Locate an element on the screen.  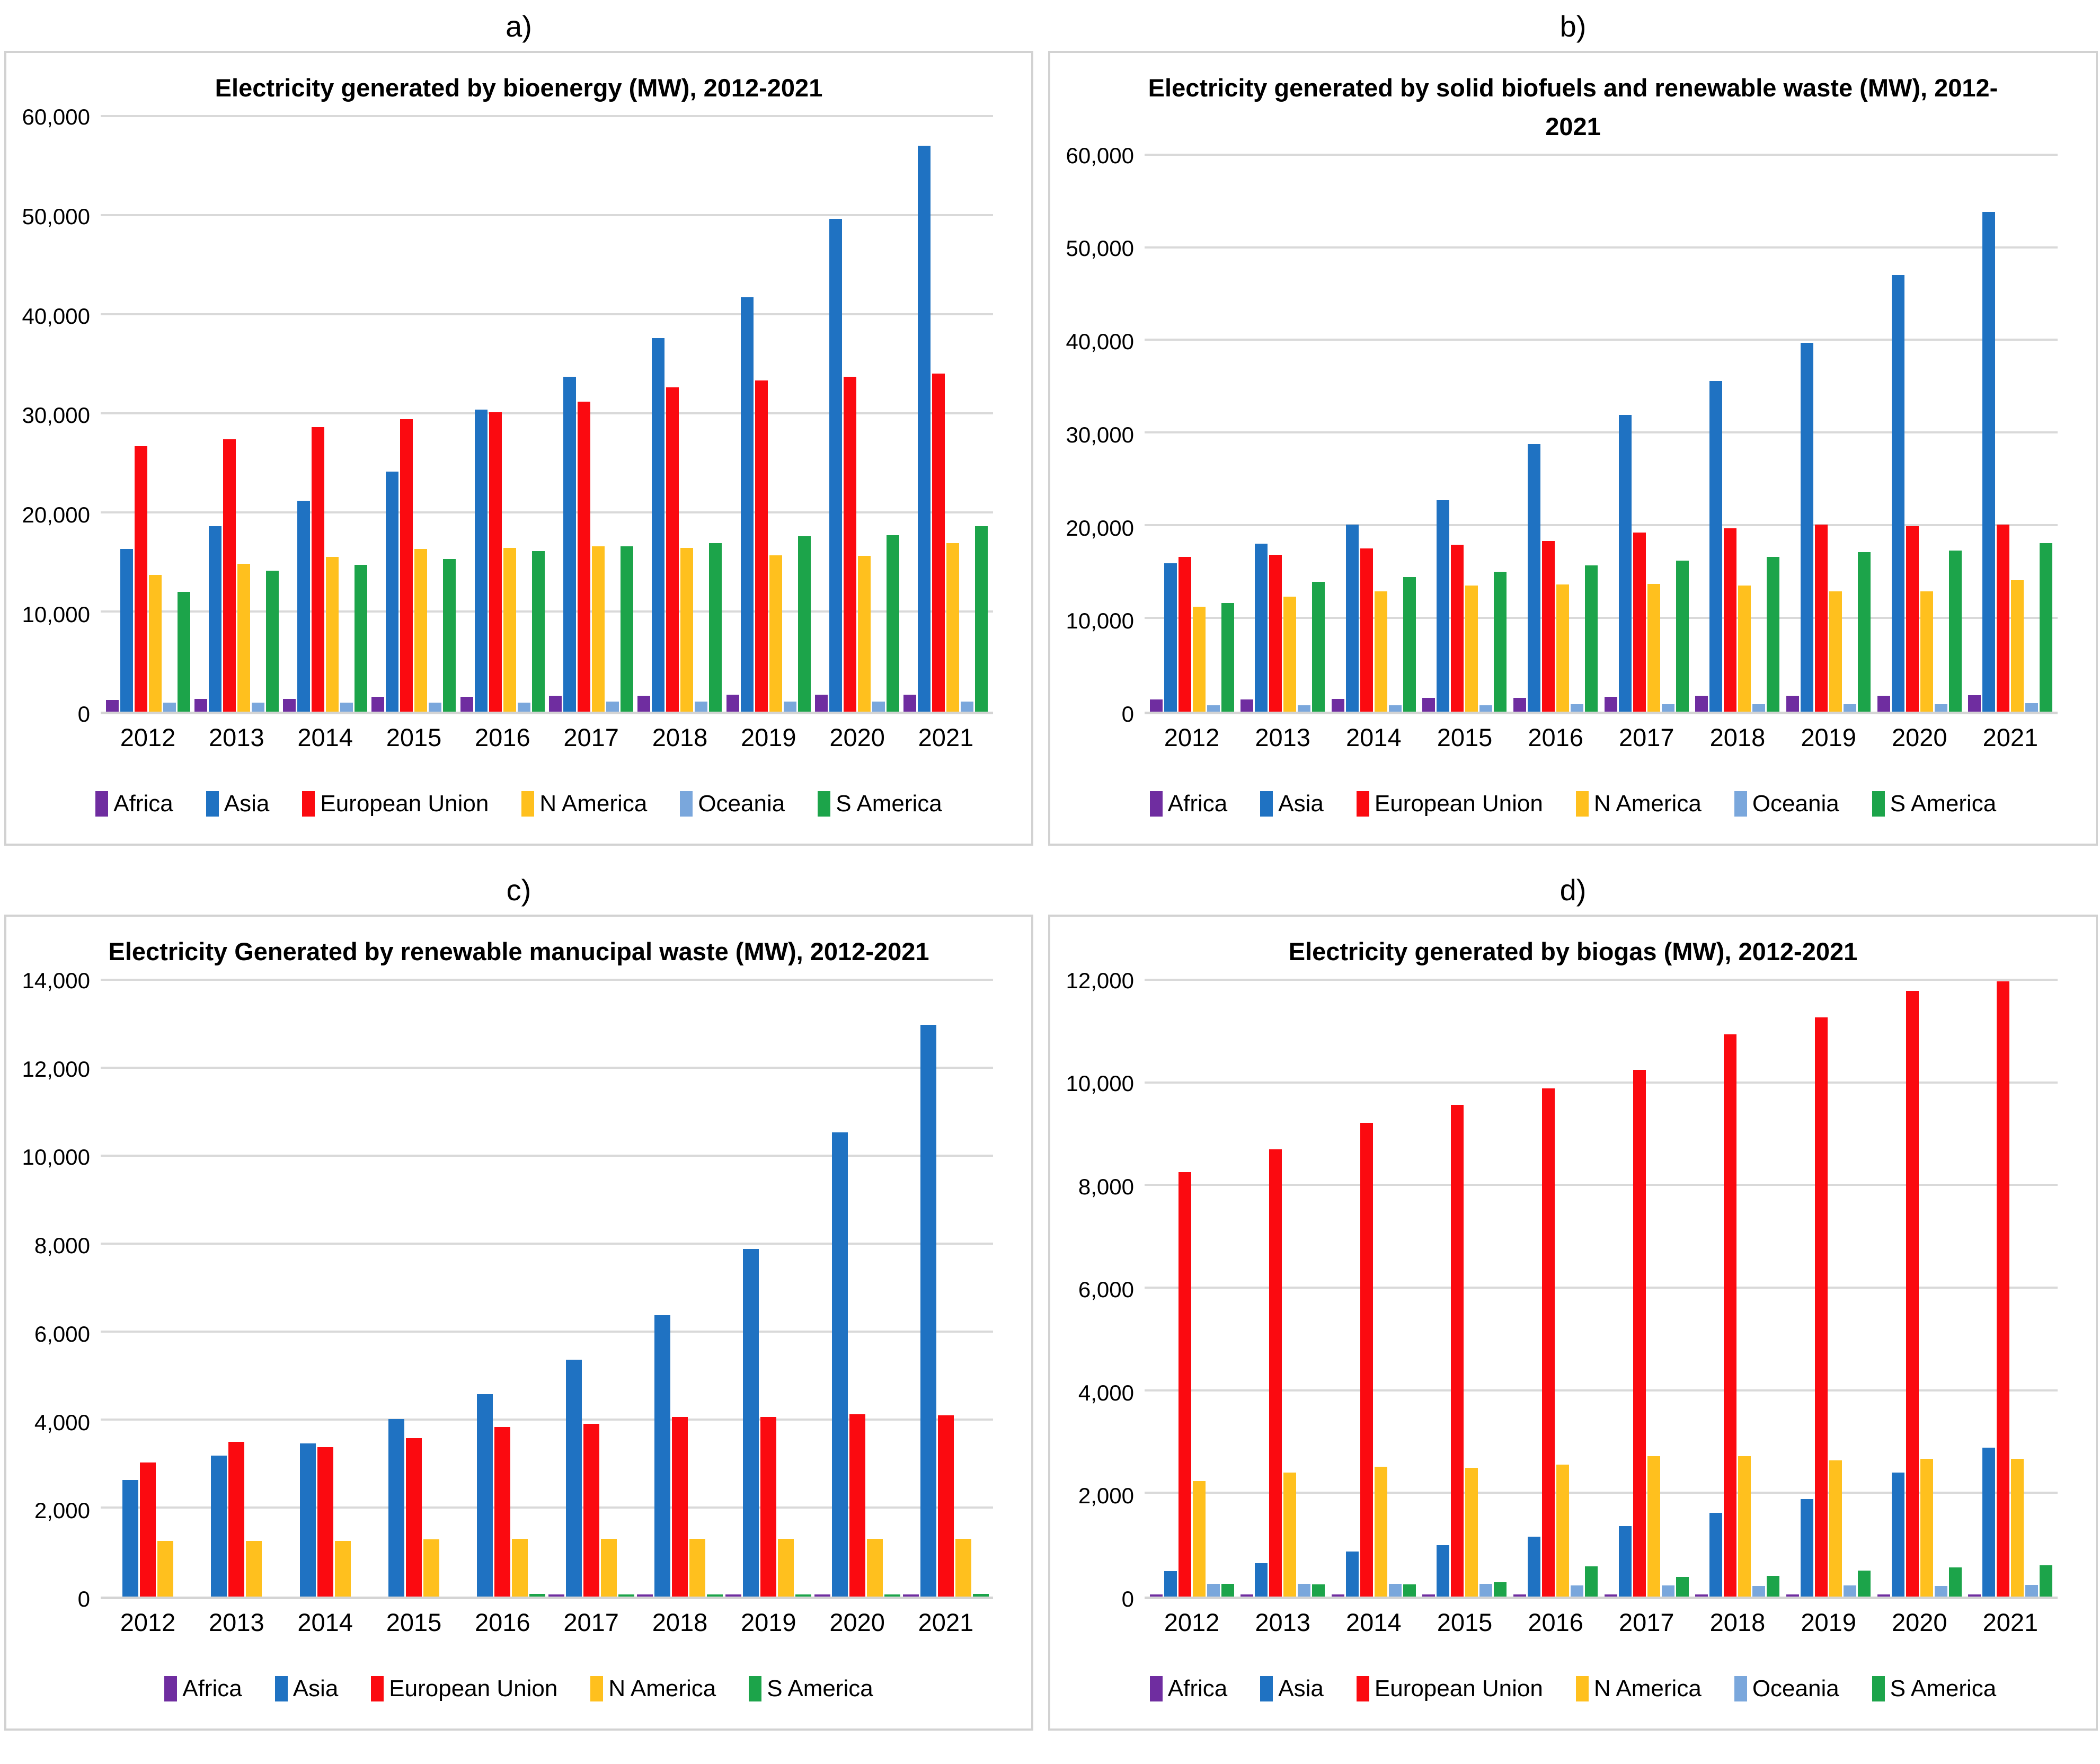
bar-n-america-2013 is located at coordinates (243, 638).